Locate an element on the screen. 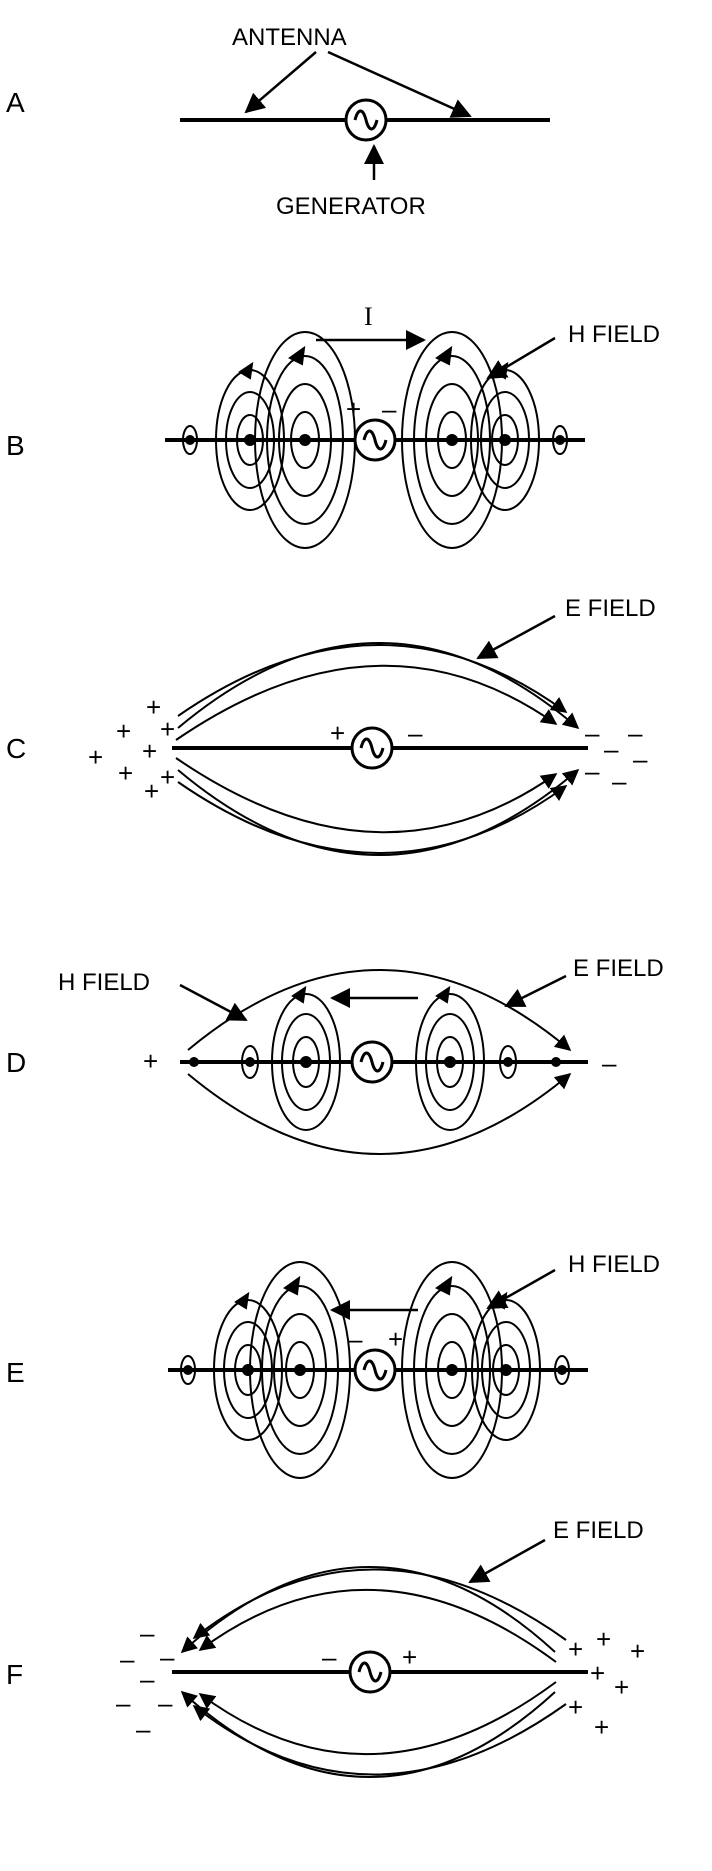 This screenshot has width=712, height=1871. e-field-pointer-f is located at coordinates (507, 1561).